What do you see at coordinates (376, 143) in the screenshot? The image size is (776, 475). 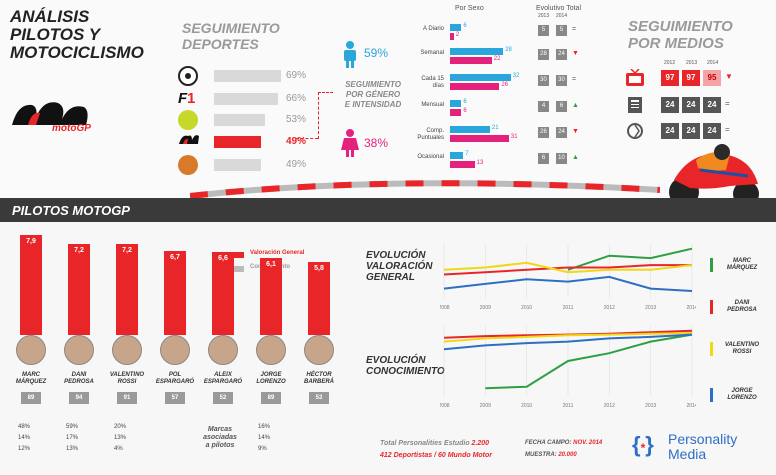 I see `female-pct: 38%` at bounding box center [376, 143].